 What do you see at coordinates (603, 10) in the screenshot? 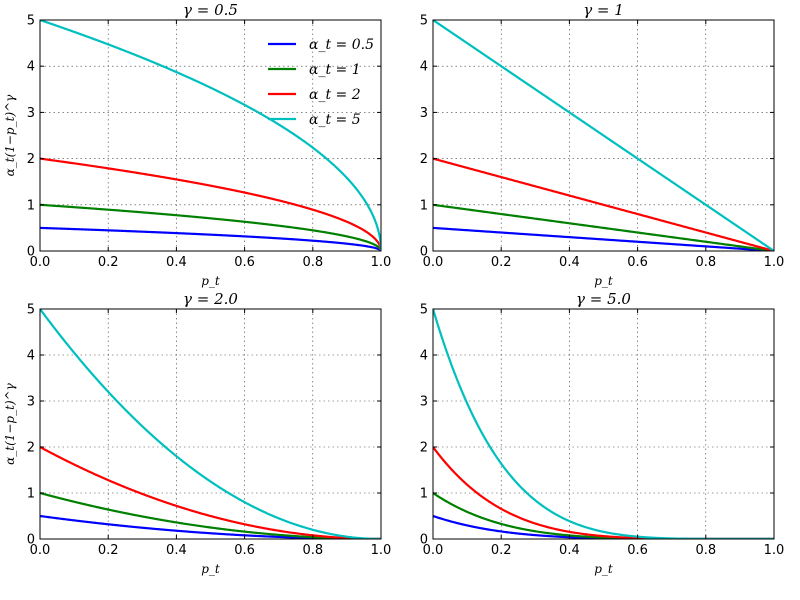
I see `subplot-title: γ = 1` at bounding box center [603, 10].